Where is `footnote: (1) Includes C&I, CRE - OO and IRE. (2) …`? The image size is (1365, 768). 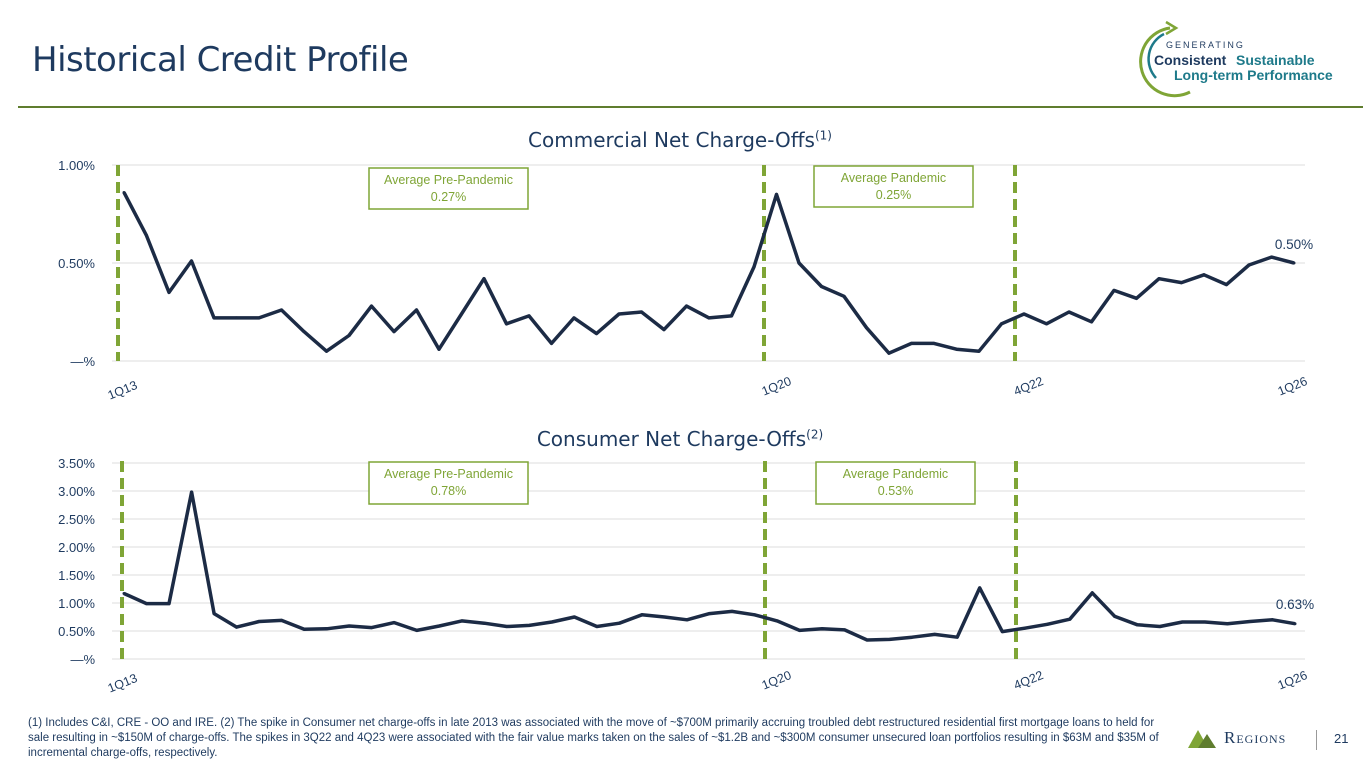
footnote: (1) Includes C&I, CRE - OO and IRE. (2) … is located at coordinates (593, 738).